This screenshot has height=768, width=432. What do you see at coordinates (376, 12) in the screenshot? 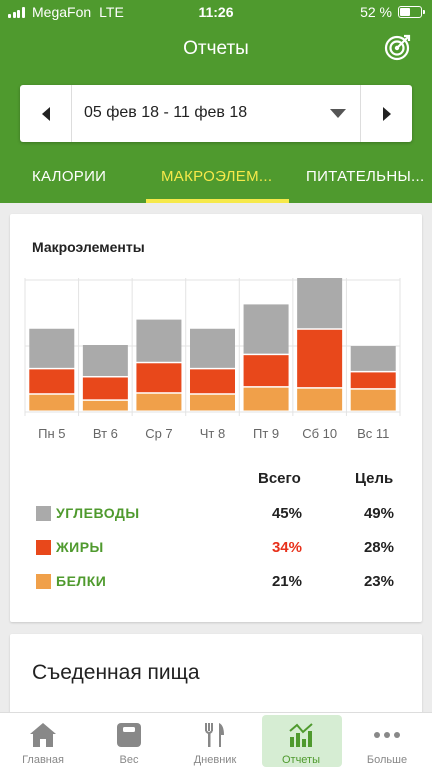
I see `battery-percent: 52 %` at bounding box center [376, 12].